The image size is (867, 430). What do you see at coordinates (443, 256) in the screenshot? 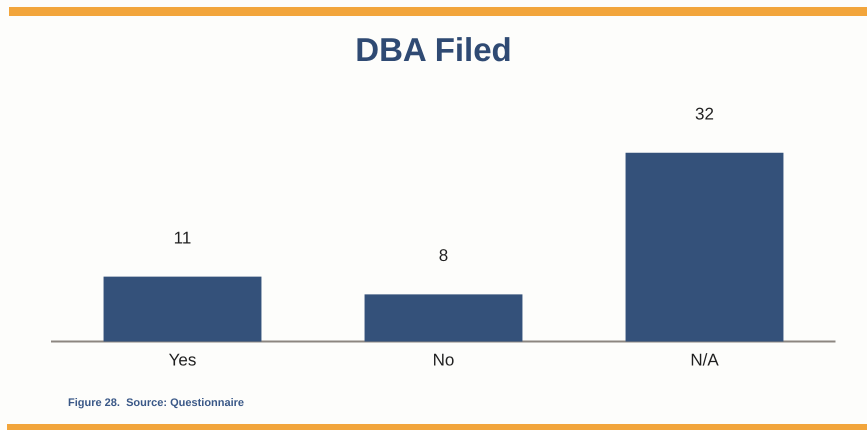
I see `data-label: 8` at bounding box center [443, 256].